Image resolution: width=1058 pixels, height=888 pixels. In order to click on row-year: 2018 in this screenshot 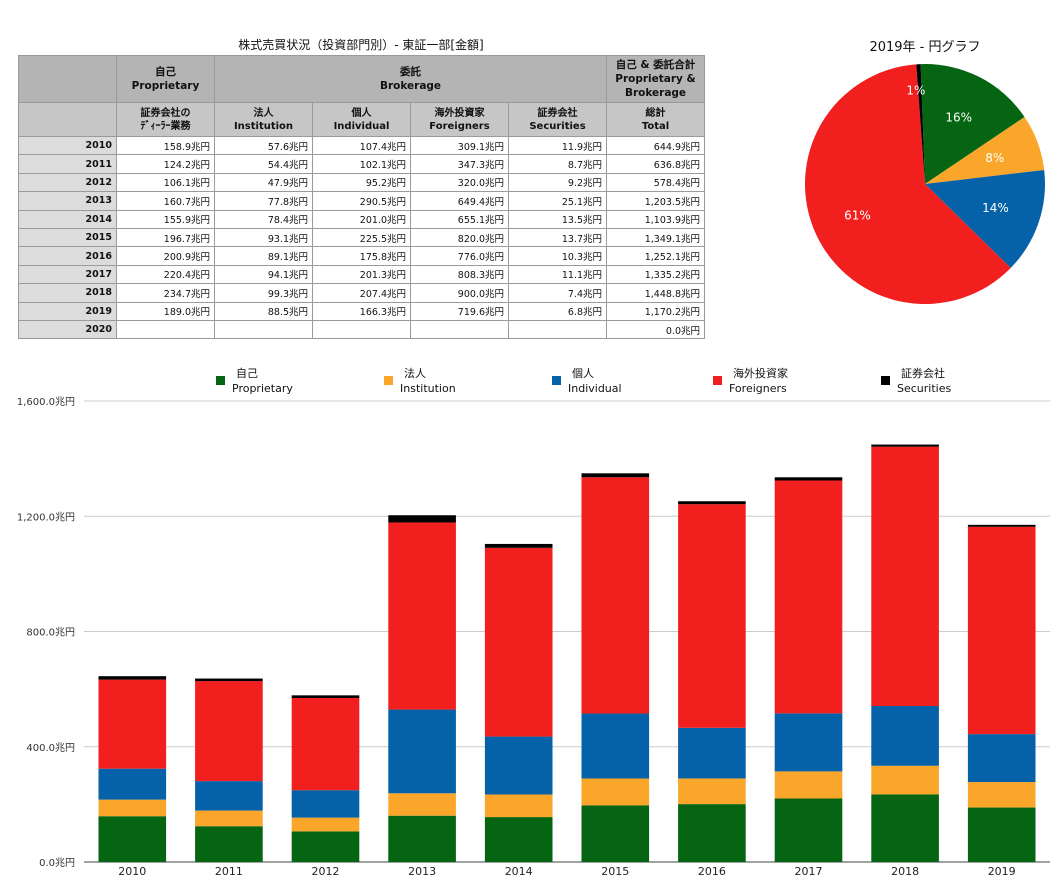, I will do `click(67, 293)`.